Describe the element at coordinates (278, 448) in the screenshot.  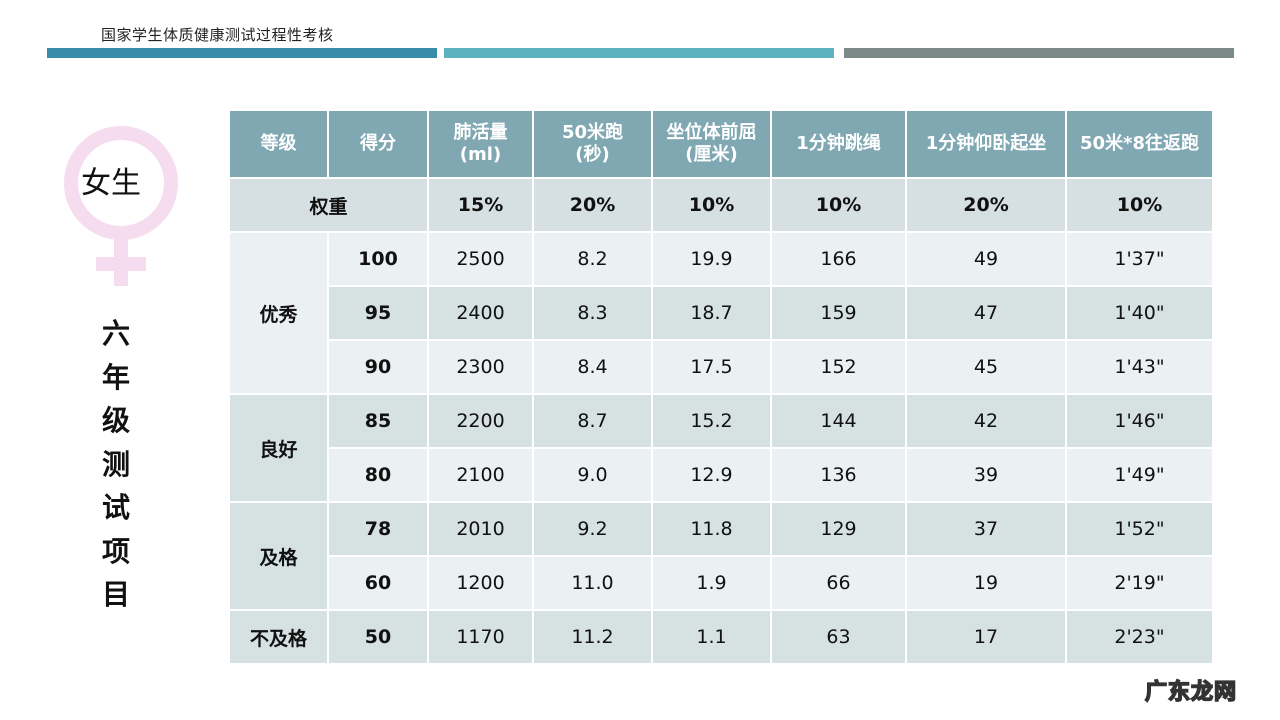
I see `grade-cell: 良好` at that location.